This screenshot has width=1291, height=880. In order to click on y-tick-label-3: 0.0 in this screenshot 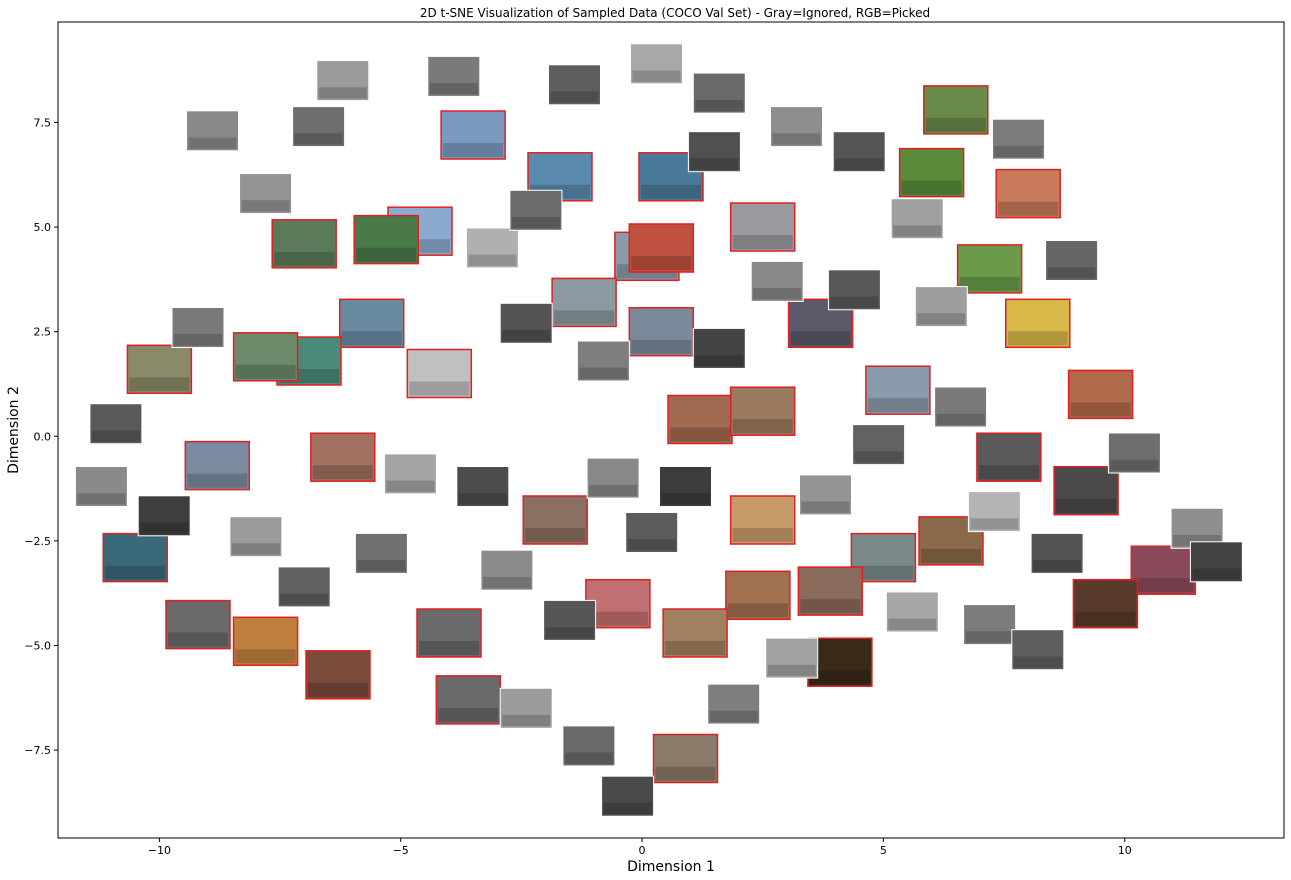, I will do `click(43, 436)`.